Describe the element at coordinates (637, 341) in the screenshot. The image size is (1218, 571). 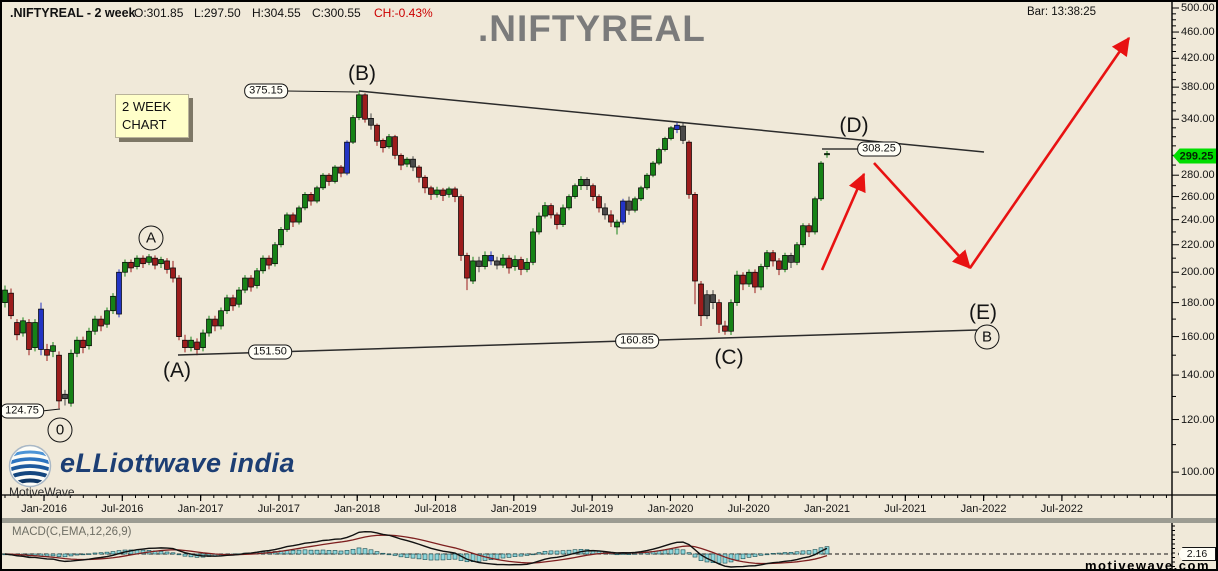
I see `price-callout: 160.85` at that location.